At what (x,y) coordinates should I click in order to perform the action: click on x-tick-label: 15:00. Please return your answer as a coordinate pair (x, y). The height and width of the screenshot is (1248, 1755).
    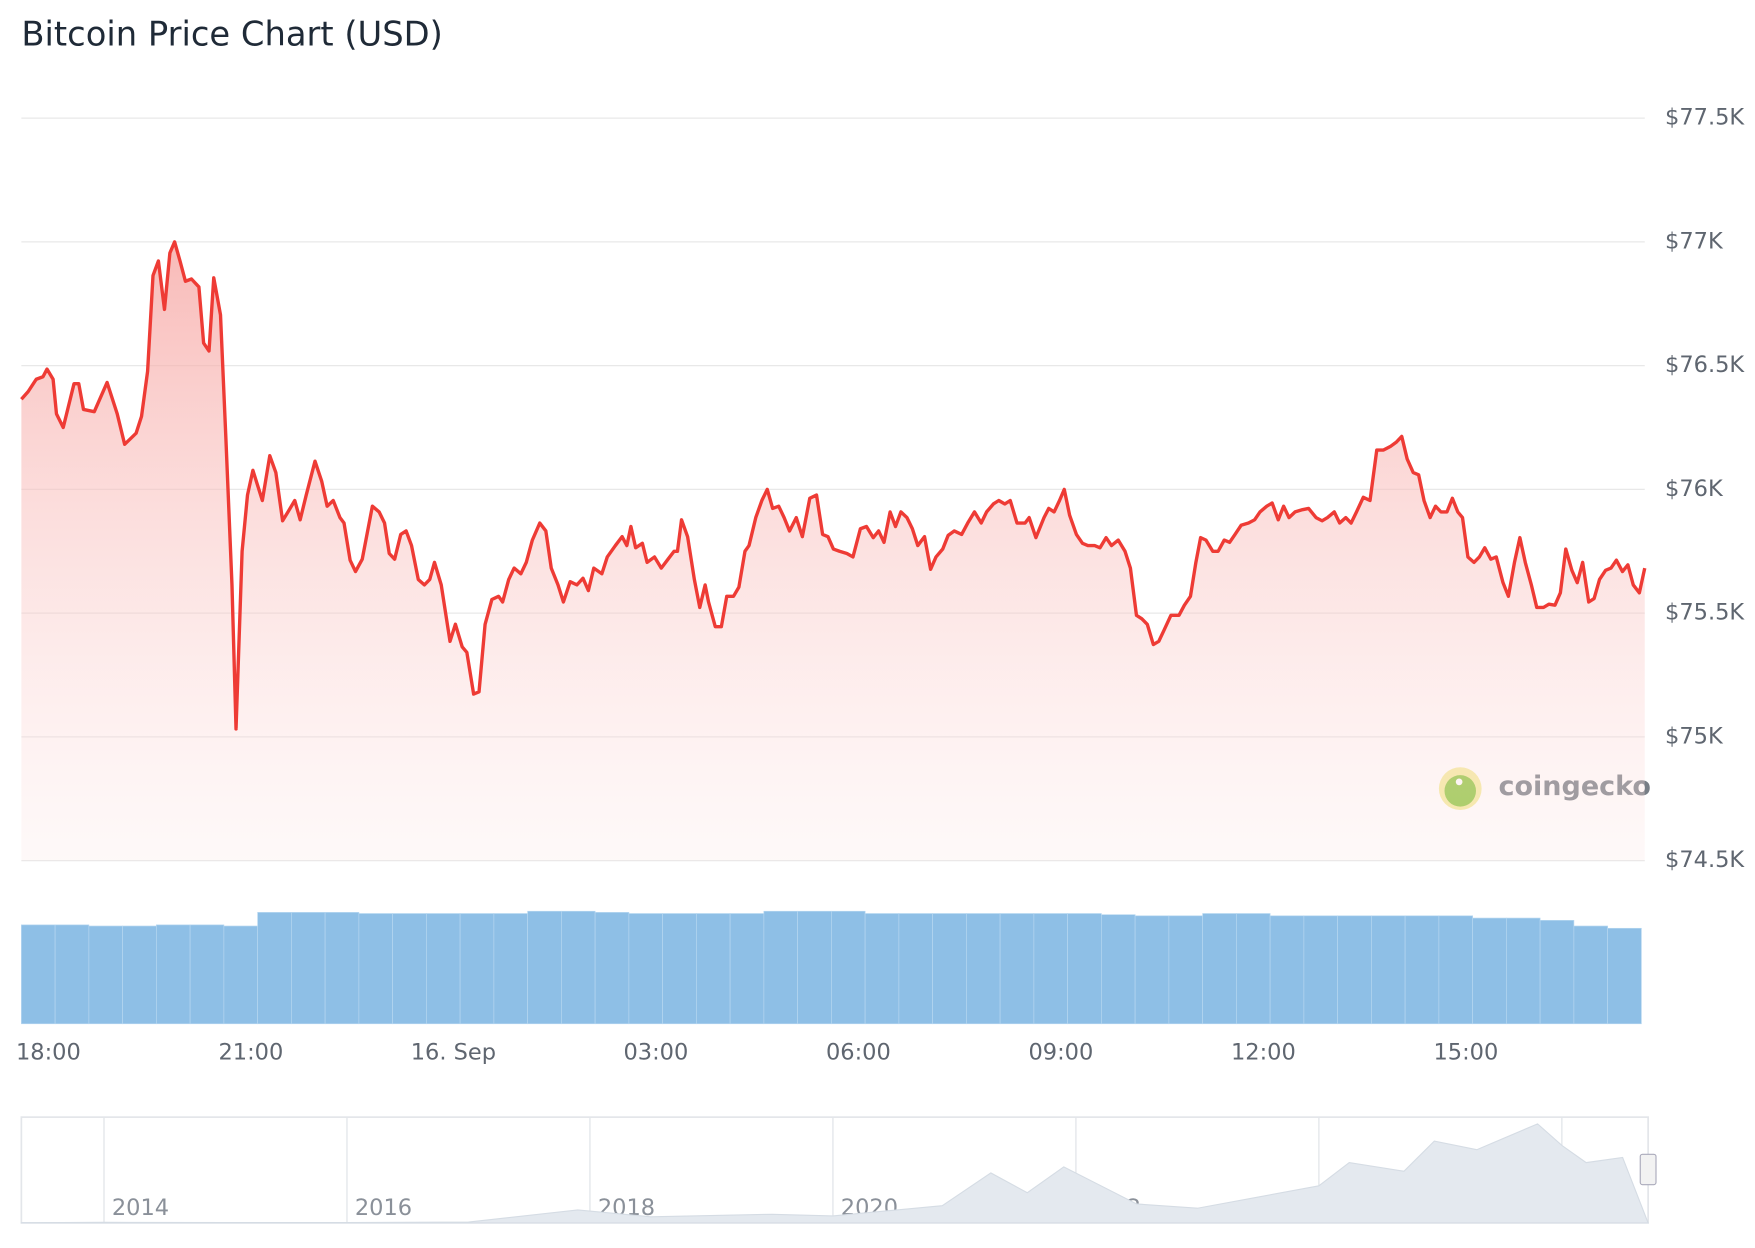
    Looking at the image, I should click on (1465, 1053).